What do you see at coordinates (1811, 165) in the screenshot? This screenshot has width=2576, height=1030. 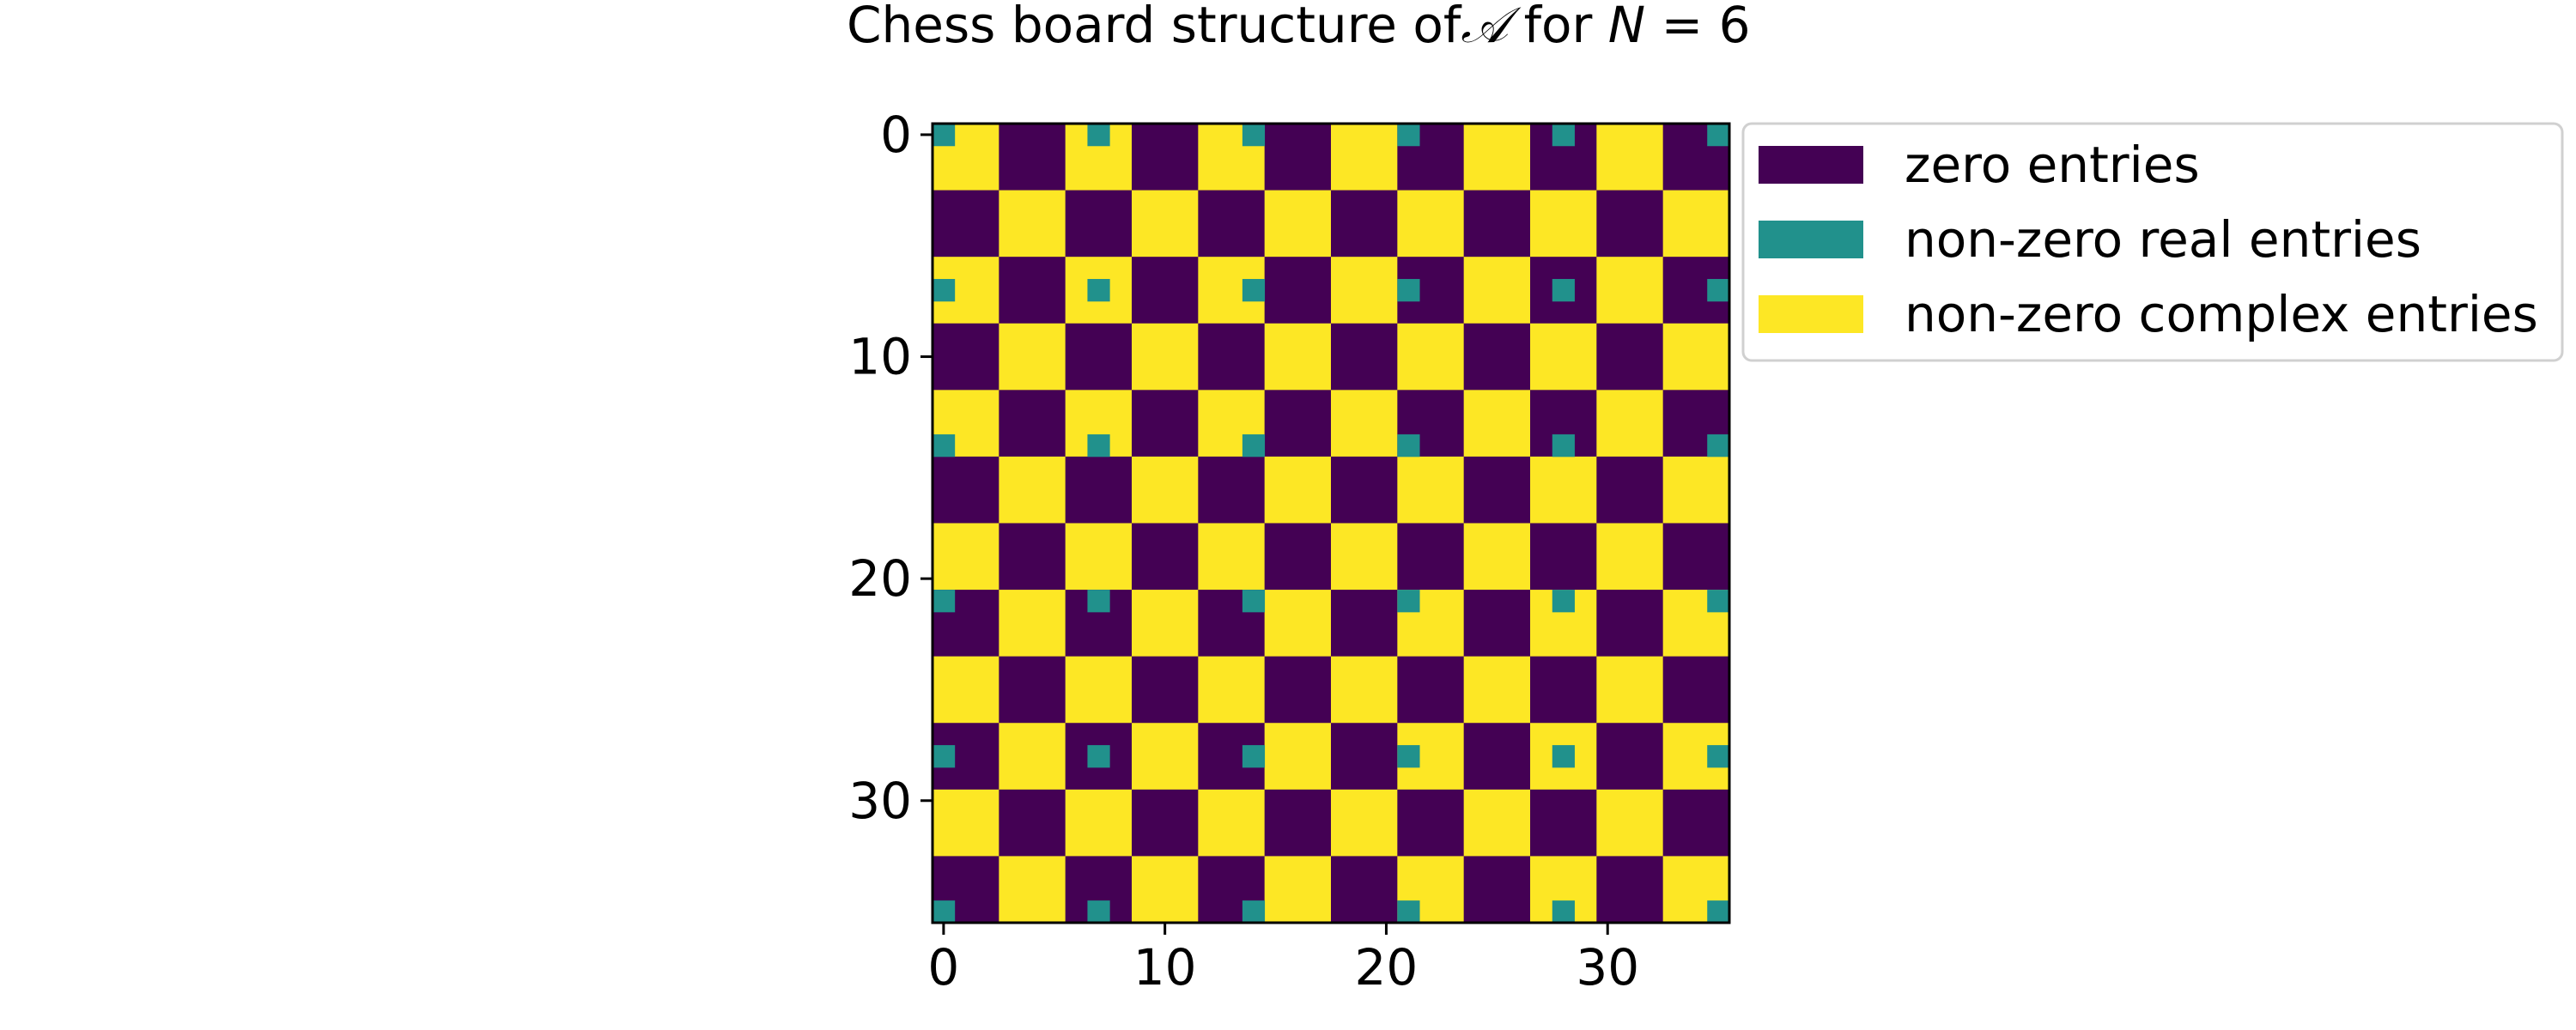 I see `legend-swatch` at bounding box center [1811, 165].